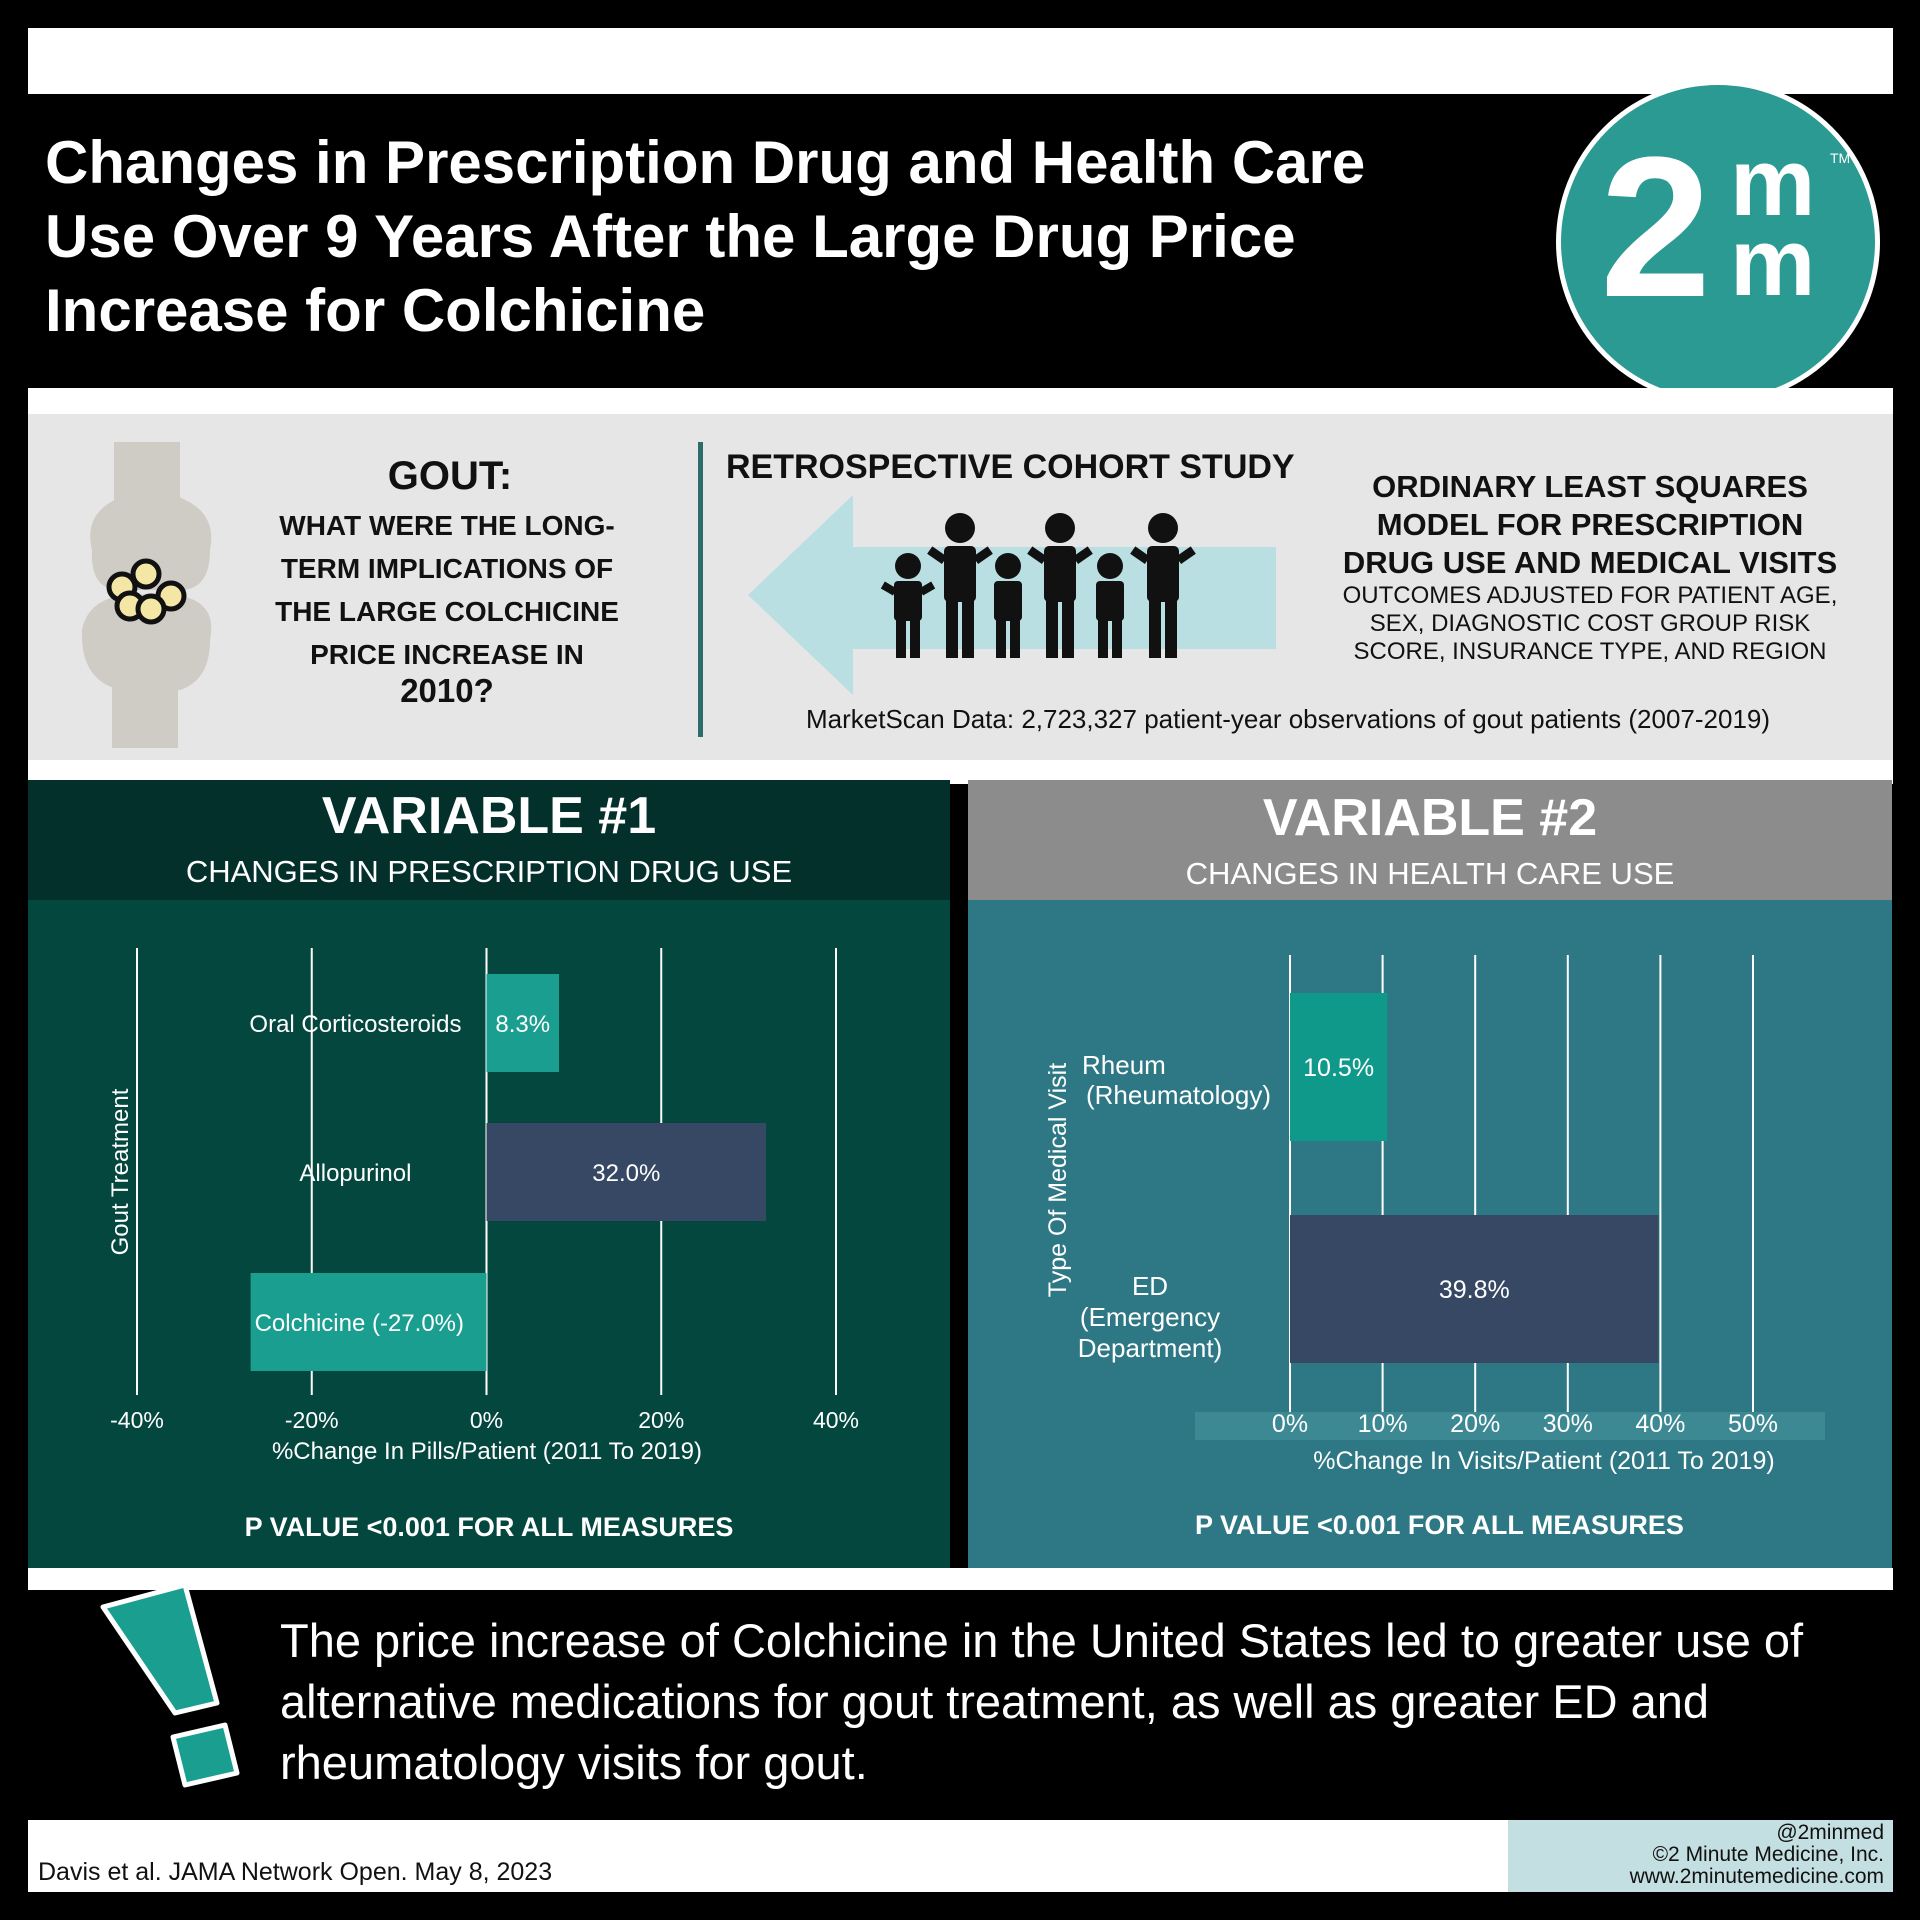 This screenshot has height=1920, width=1920. I want to click on x-axis-band, so click(1510, 1426).